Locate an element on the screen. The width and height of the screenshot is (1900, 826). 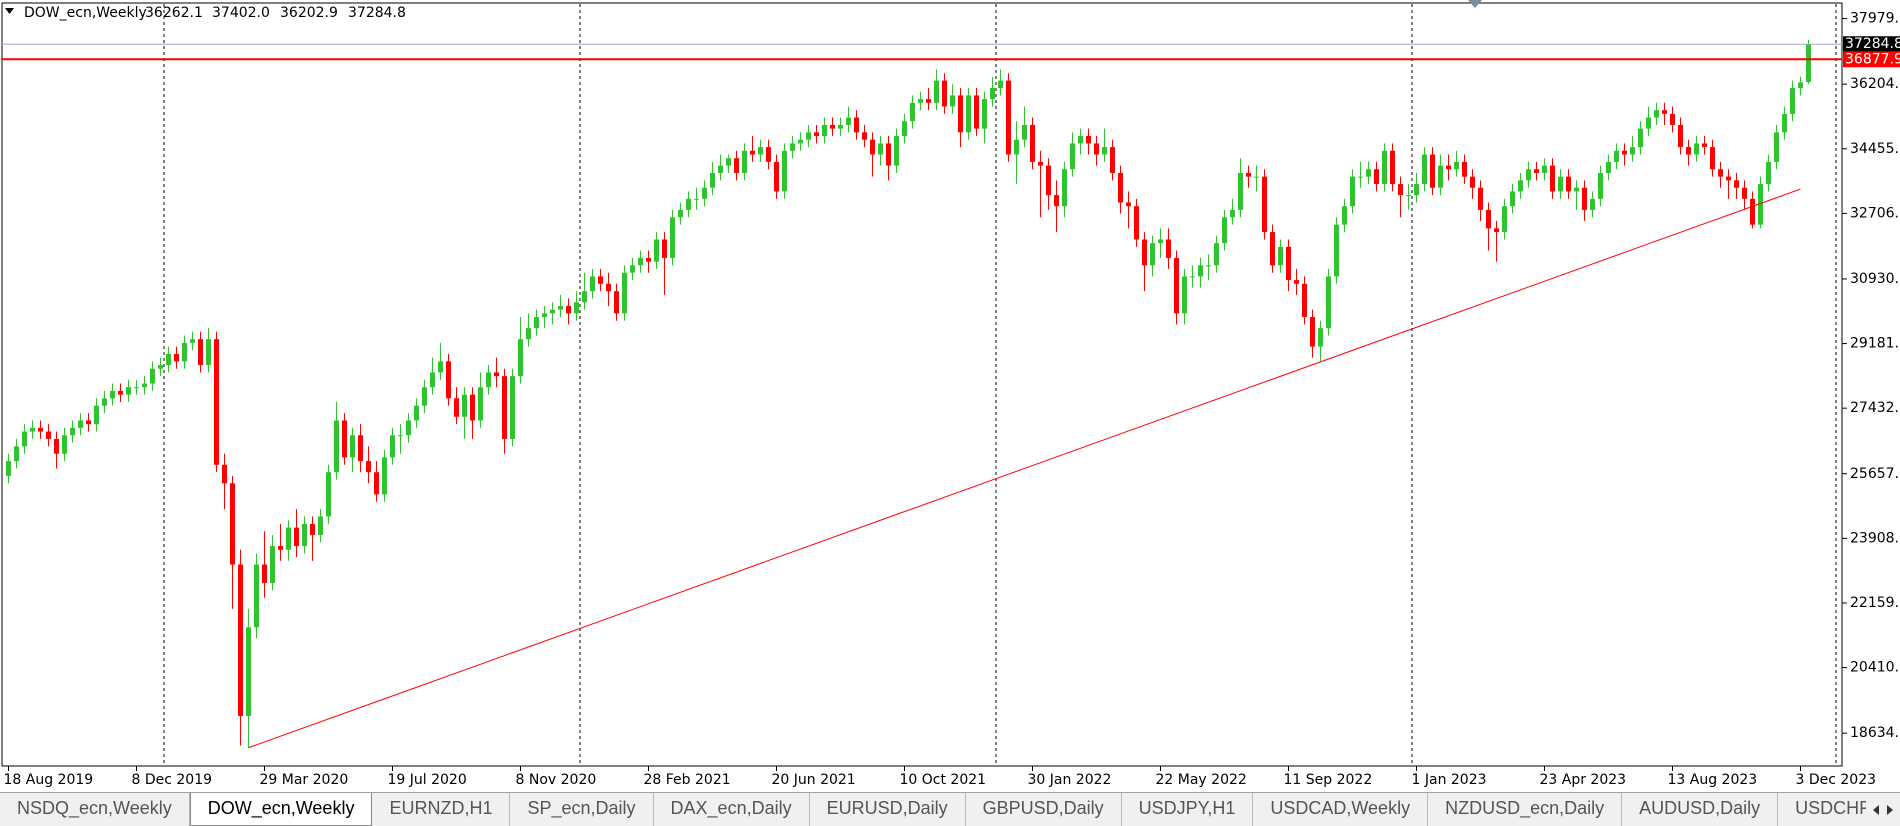
x-tick-label: 18 Aug 2019 is located at coordinates (49, 780).